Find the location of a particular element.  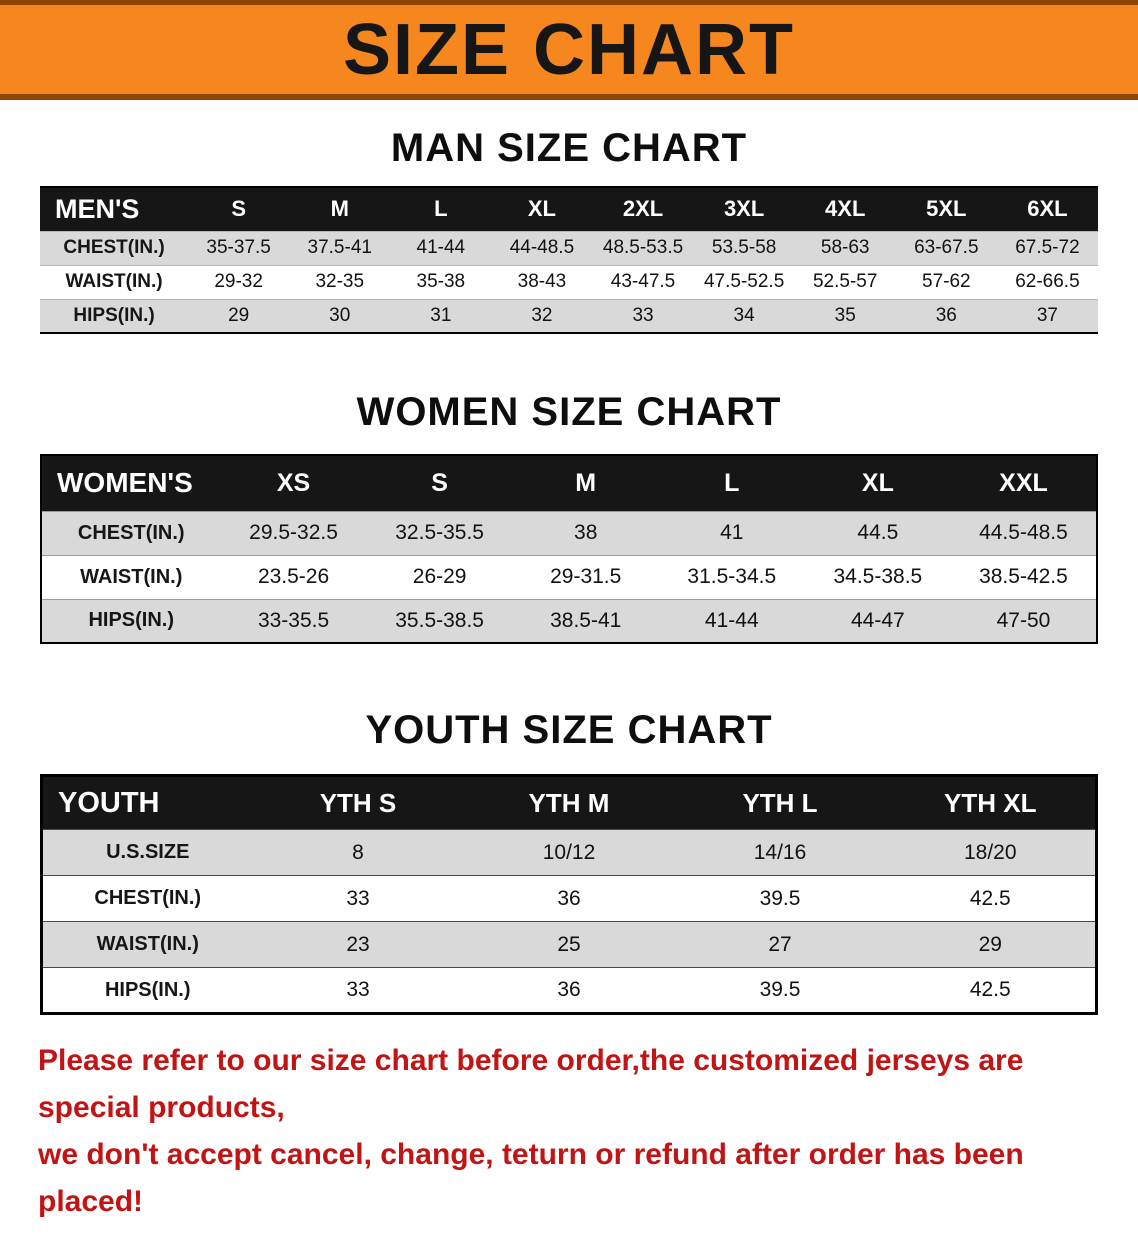

table-corner-header: YOUTH is located at coordinates (147, 802).